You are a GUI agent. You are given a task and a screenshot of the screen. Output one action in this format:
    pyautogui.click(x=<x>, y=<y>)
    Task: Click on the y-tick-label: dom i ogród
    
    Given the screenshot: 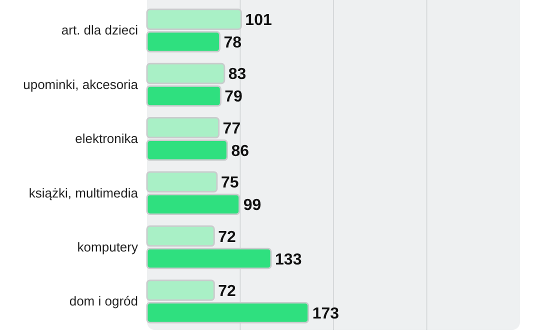 What is the action you would take?
    pyautogui.click(x=103, y=301)
    